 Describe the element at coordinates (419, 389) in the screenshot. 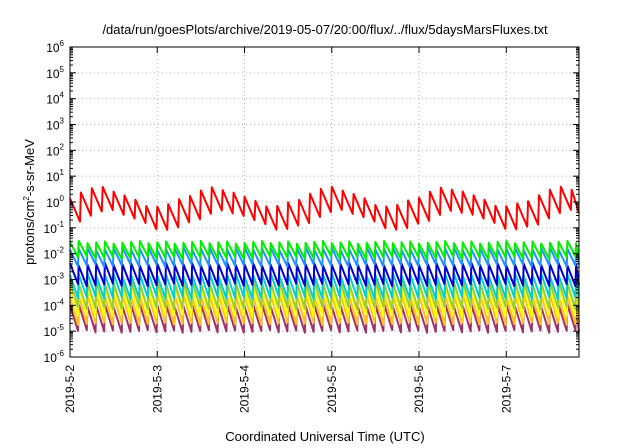

I see `x-tick-label: 2019-5-6` at that location.